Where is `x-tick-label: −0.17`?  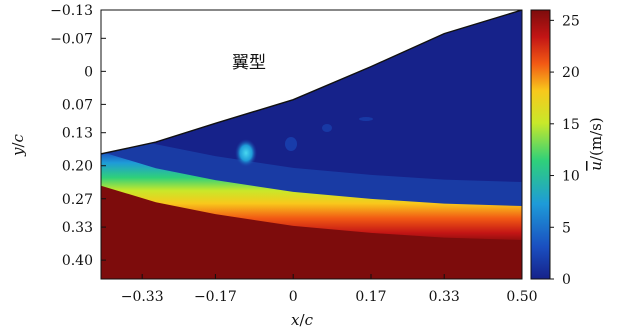 x-tick-label: −0.17 is located at coordinates (215, 297).